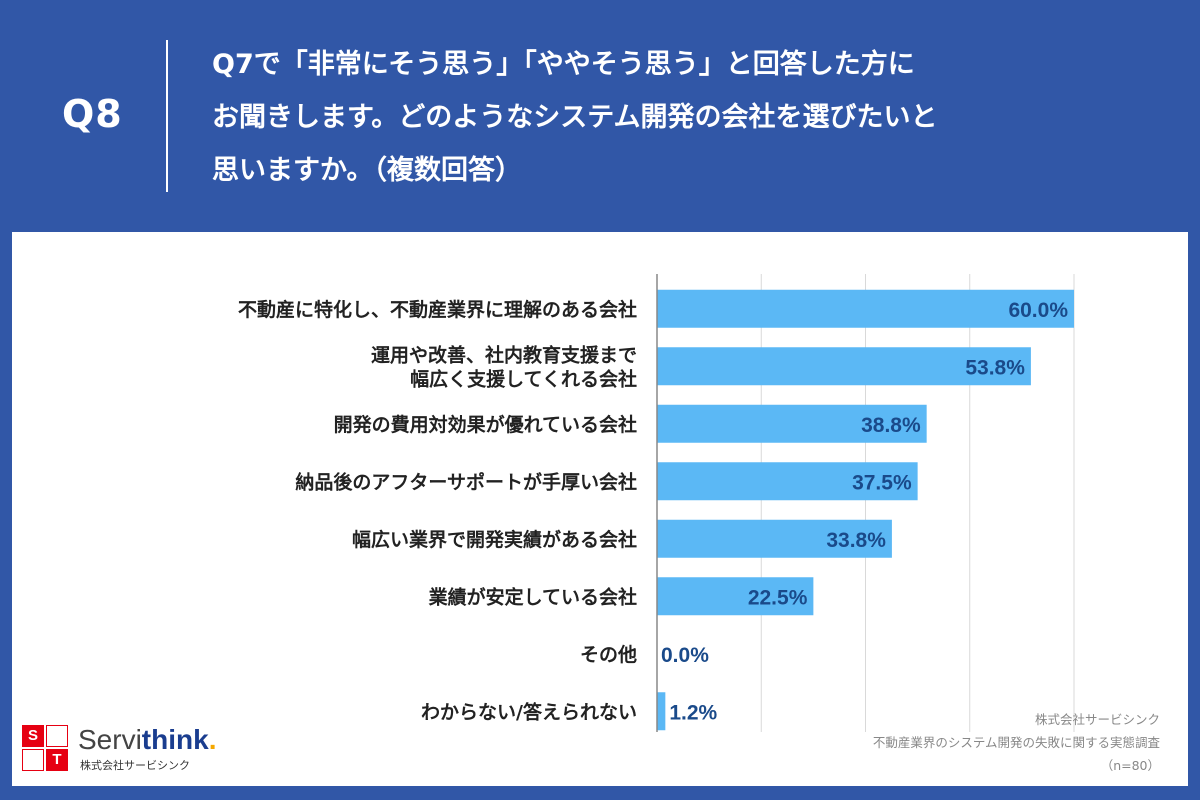  I want to click on value-label: 38.8%, so click(891, 425).